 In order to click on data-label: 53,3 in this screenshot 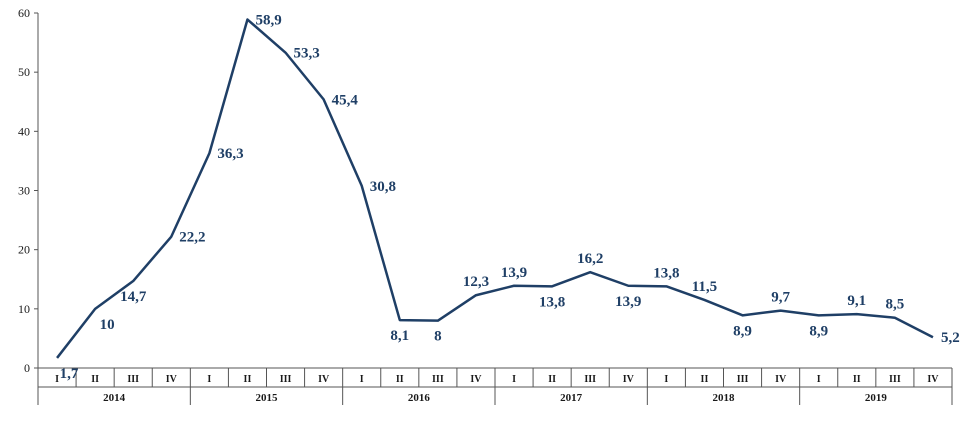, I will do `click(307, 54)`.